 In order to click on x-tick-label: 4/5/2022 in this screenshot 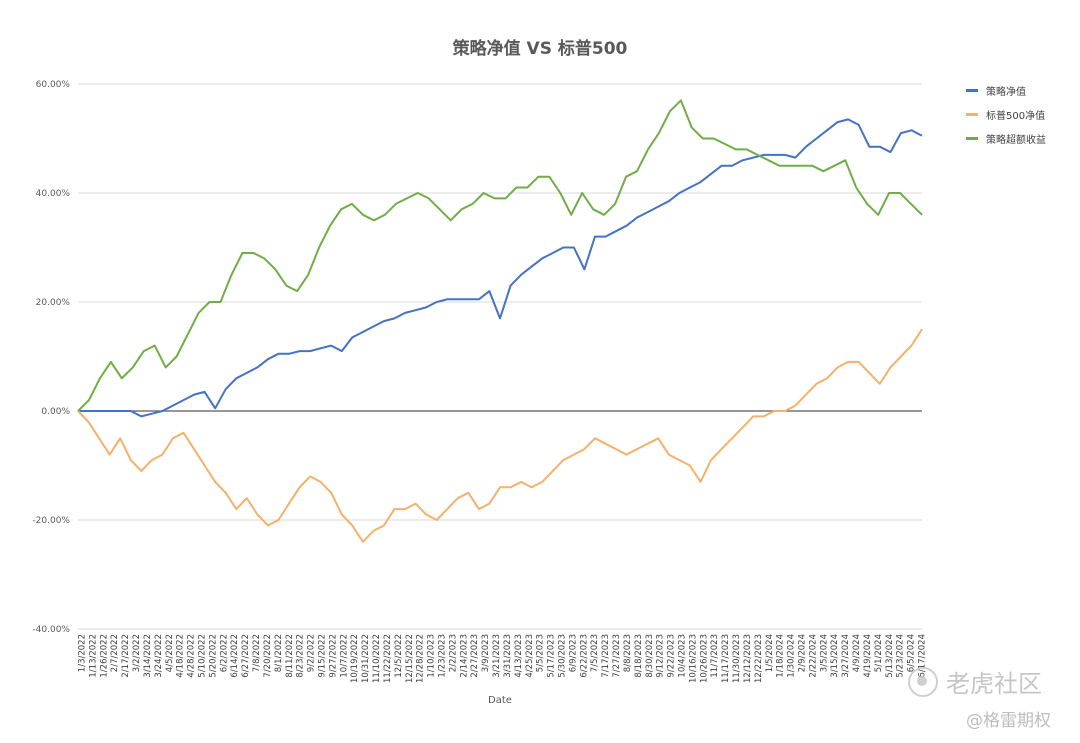, I will do `click(170, 653)`.